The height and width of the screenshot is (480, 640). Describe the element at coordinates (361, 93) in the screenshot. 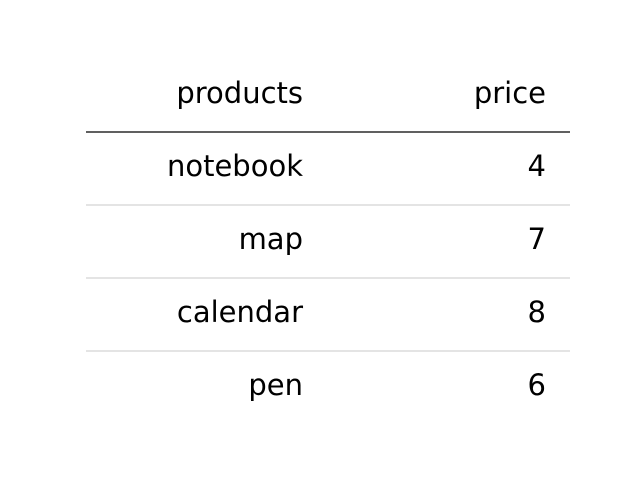

I see `table-header: products price` at that location.